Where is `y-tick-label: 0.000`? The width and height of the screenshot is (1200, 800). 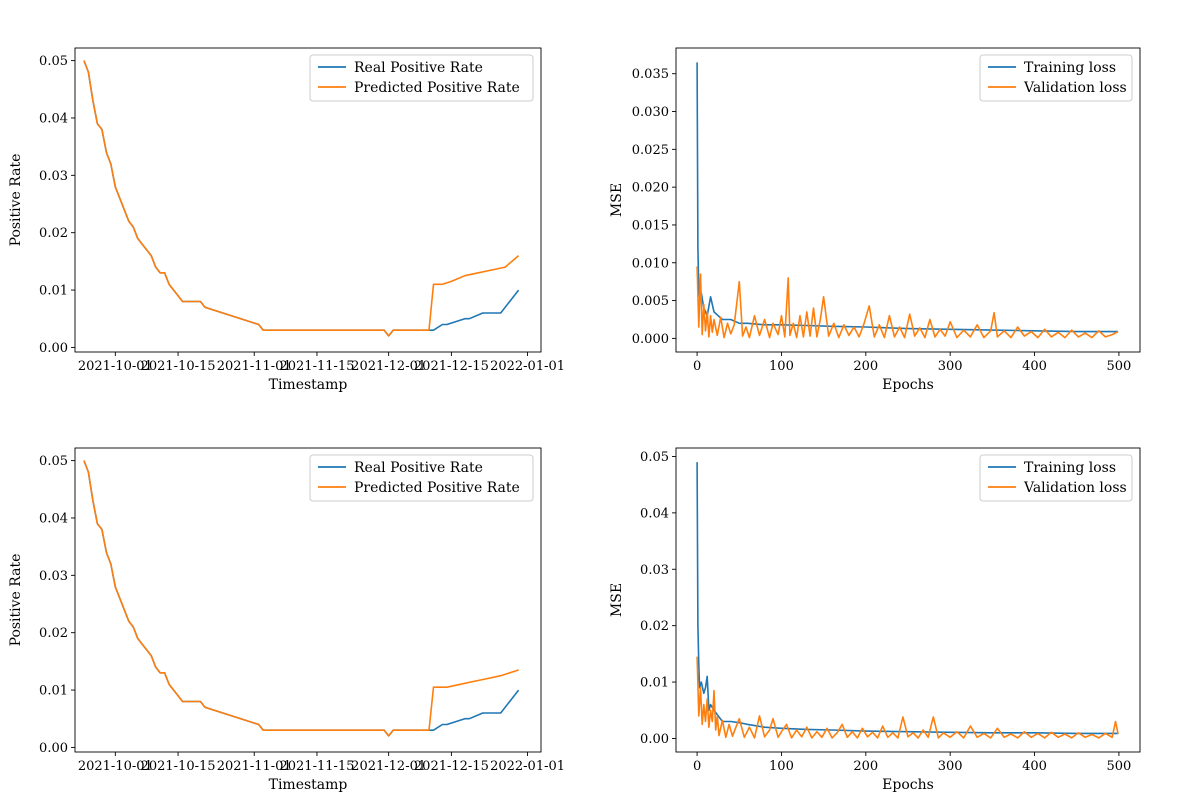 y-tick-label: 0.000 is located at coordinates (650, 339).